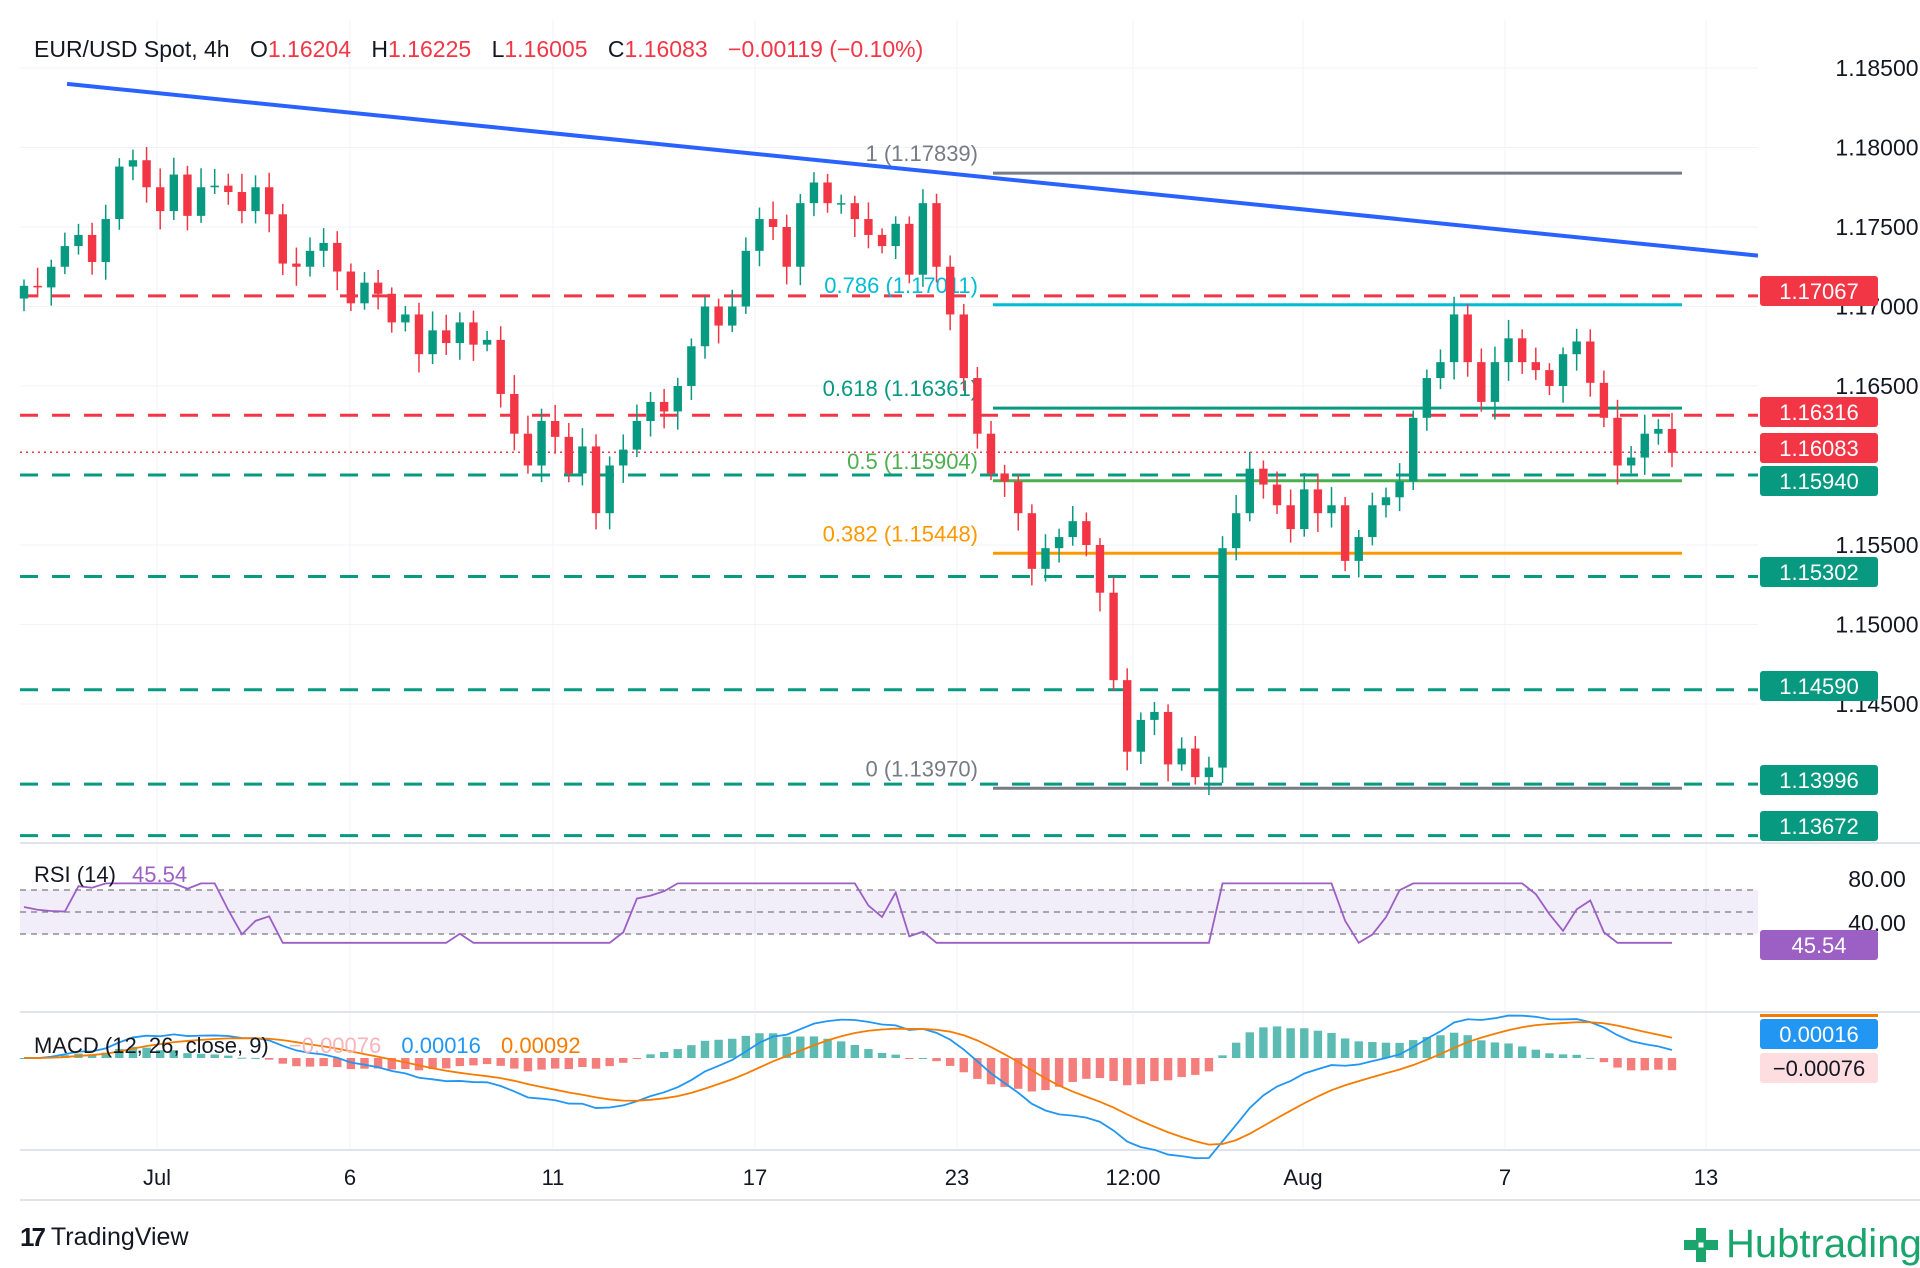 The width and height of the screenshot is (1920, 1268). I want to click on rsi-legend: RSI (14) 45.54, so click(110, 875).